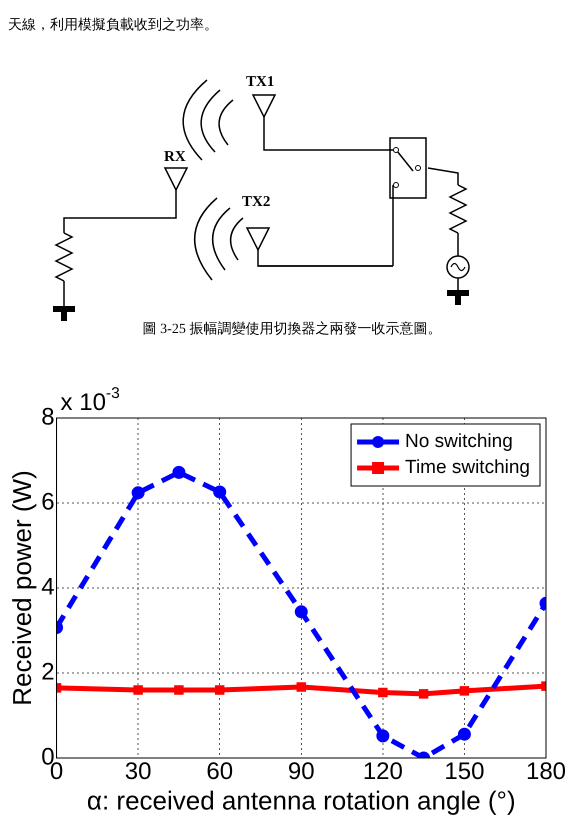  Describe the element at coordinates (301, 772) in the screenshot. I see `x-tick-label: 90` at that location.